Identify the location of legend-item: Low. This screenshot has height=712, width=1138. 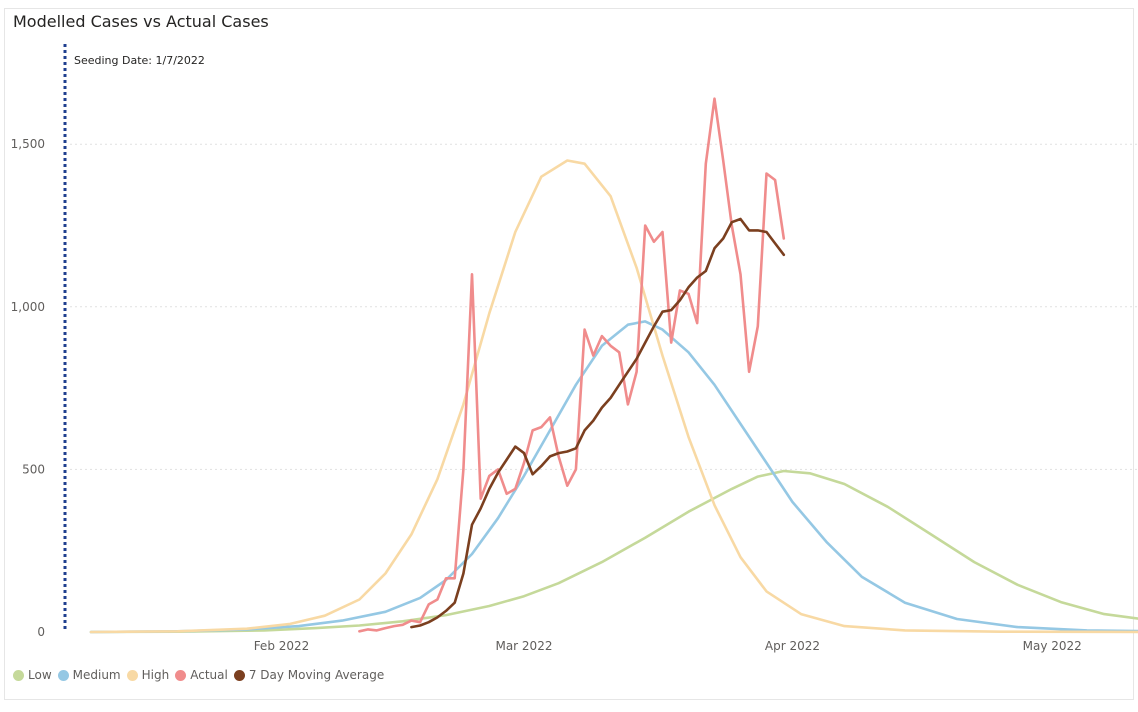
(32, 675).